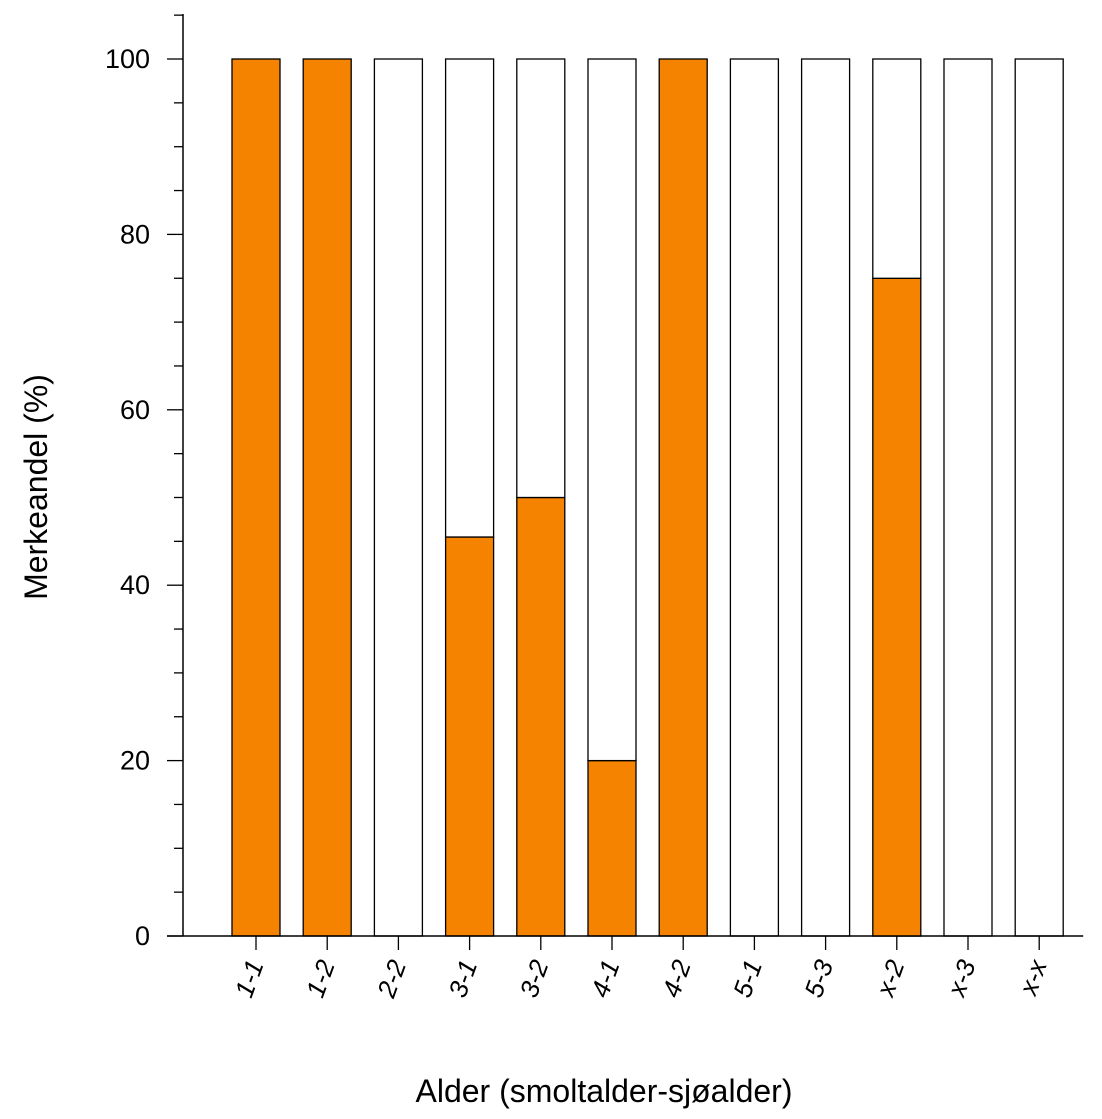 The image size is (1102, 1119). What do you see at coordinates (392, 978) in the screenshot?
I see `x-tick-label-2-2: 2-2` at bounding box center [392, 978].